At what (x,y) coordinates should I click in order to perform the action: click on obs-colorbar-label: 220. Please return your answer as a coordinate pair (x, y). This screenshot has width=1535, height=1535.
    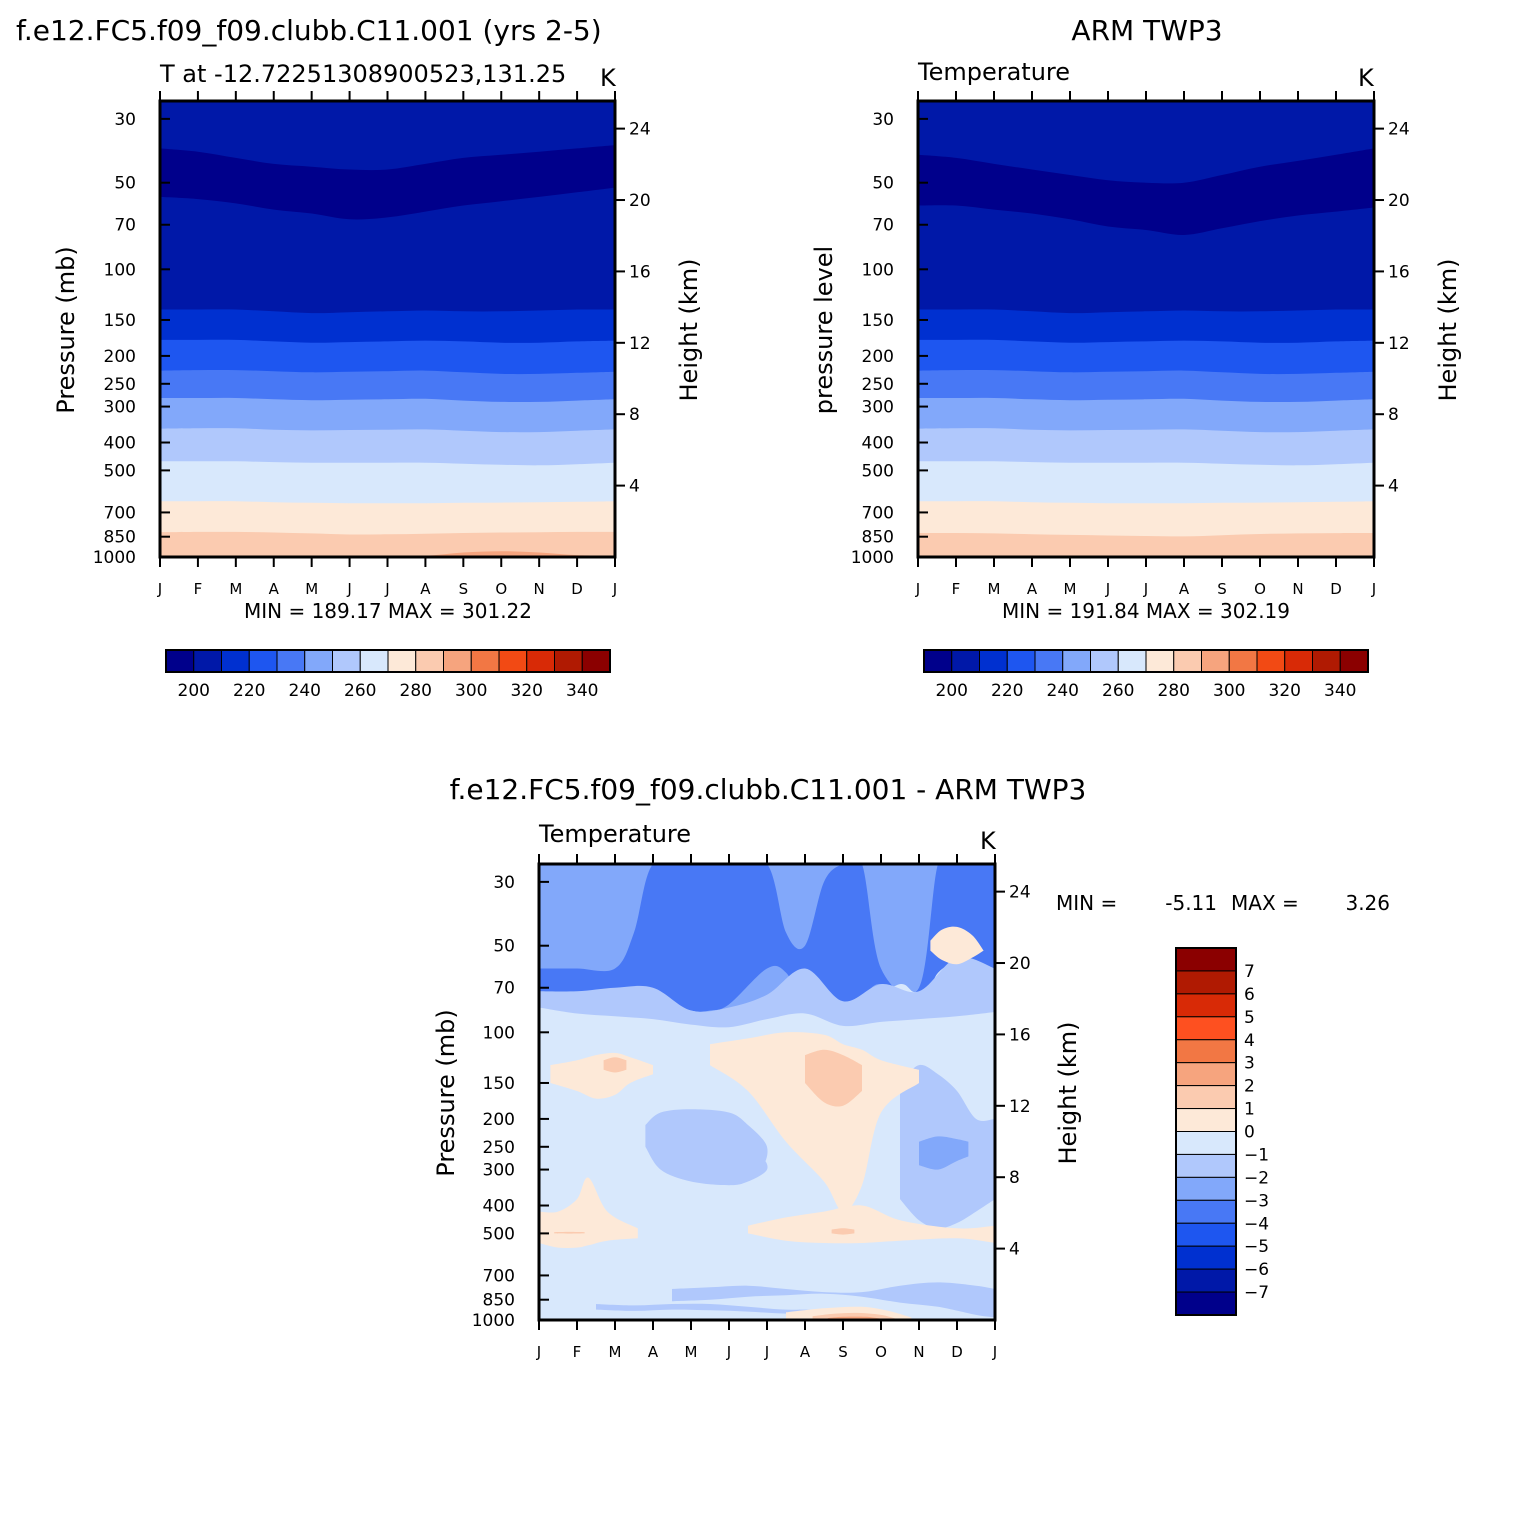
    Looking at the image, I should click on (1007, 691).